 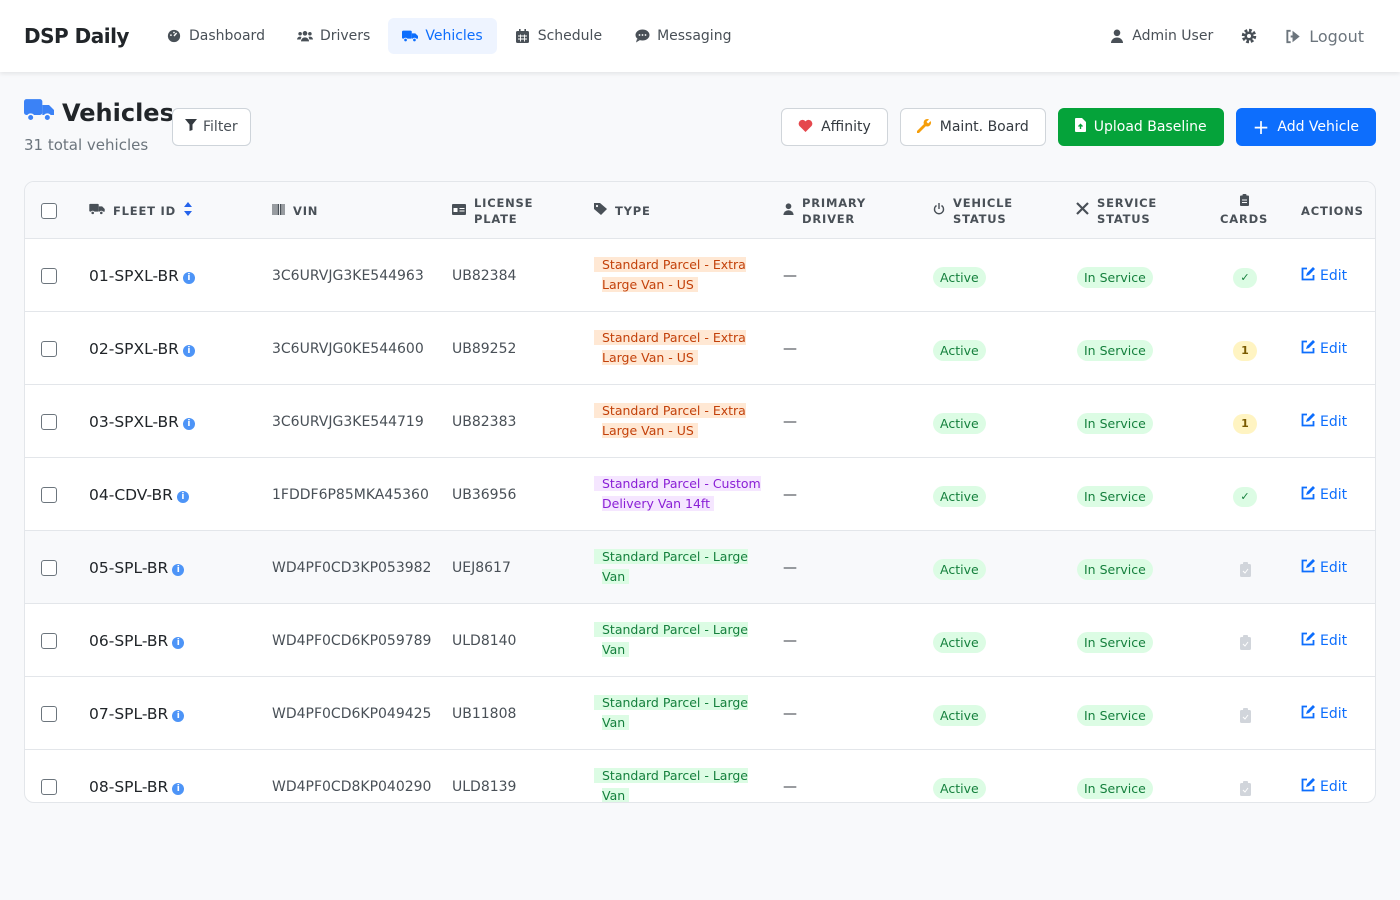 What do you see at coordinates (131, 494) in the screenshot?
I see `fleet-id-text: 04-CDV-BR` at bounding box center [131, 494].